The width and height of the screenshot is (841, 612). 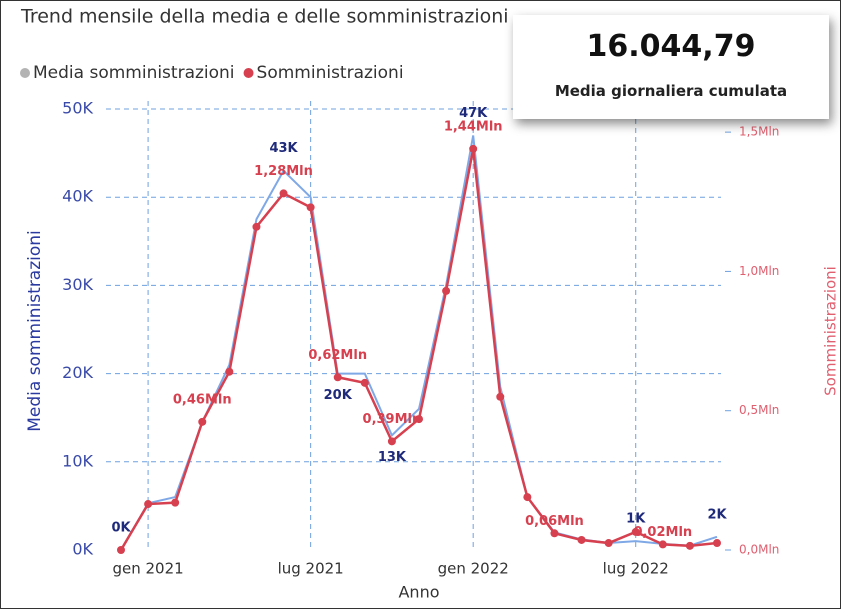 I want to click on data-label: 43K, so click(x=283, y=148).